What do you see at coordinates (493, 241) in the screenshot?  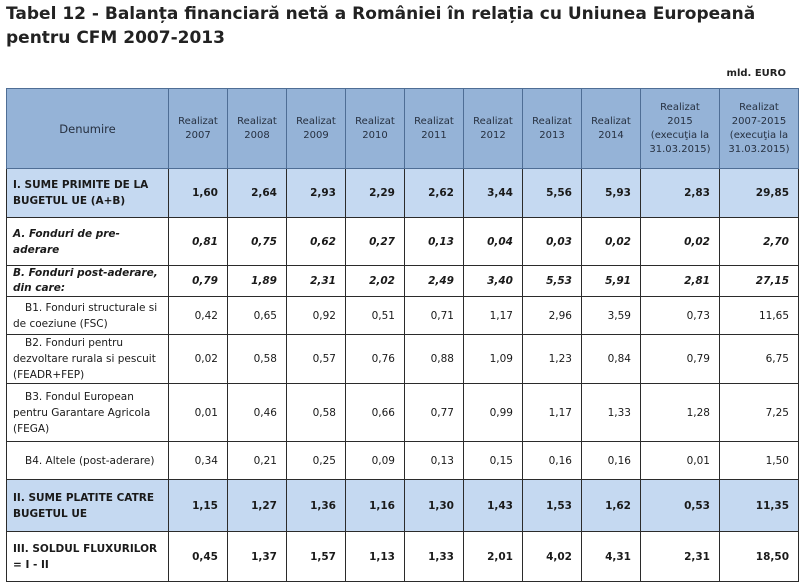 I see `cell-value: 0,04` at bounding box center [493, 241].